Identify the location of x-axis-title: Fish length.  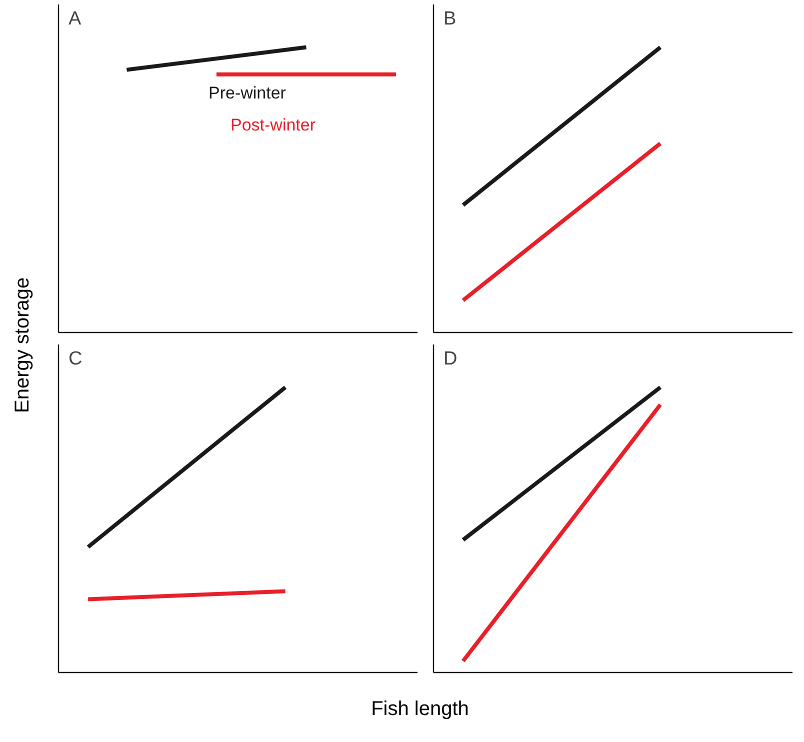
(420, 709).